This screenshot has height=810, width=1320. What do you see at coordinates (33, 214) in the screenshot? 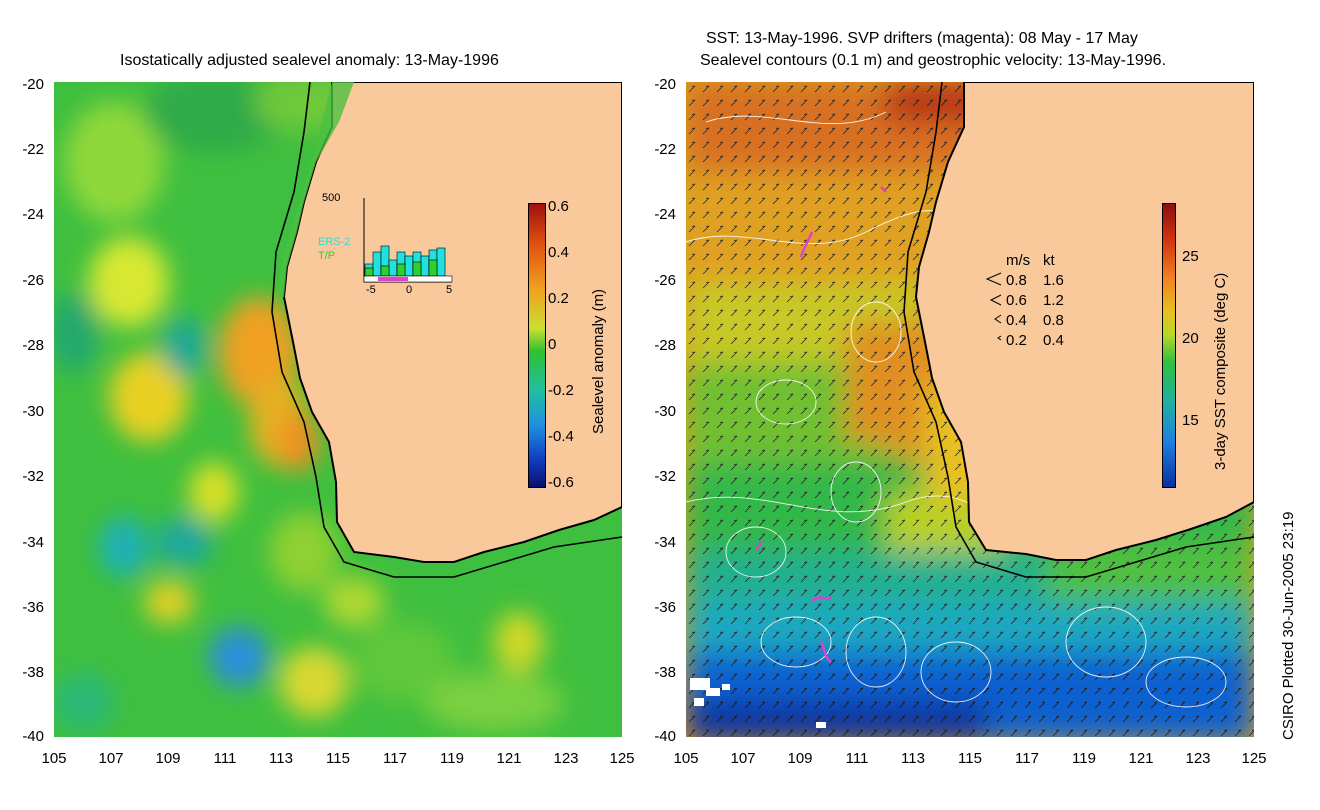
I see `left-y-tick: -24` at bounding box center [33, 214].